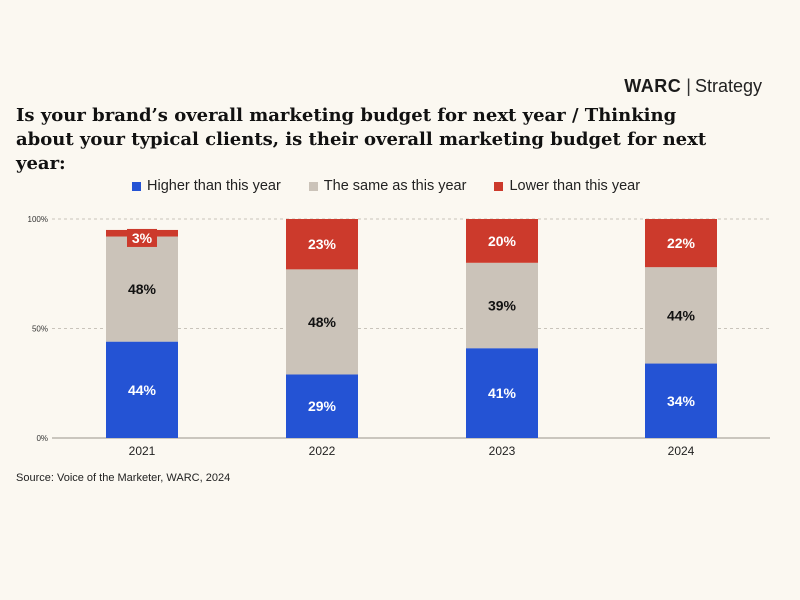 The height and width of the screenshot is (600, 800). I want to click on brand-name: WARC, so click(653, 86).